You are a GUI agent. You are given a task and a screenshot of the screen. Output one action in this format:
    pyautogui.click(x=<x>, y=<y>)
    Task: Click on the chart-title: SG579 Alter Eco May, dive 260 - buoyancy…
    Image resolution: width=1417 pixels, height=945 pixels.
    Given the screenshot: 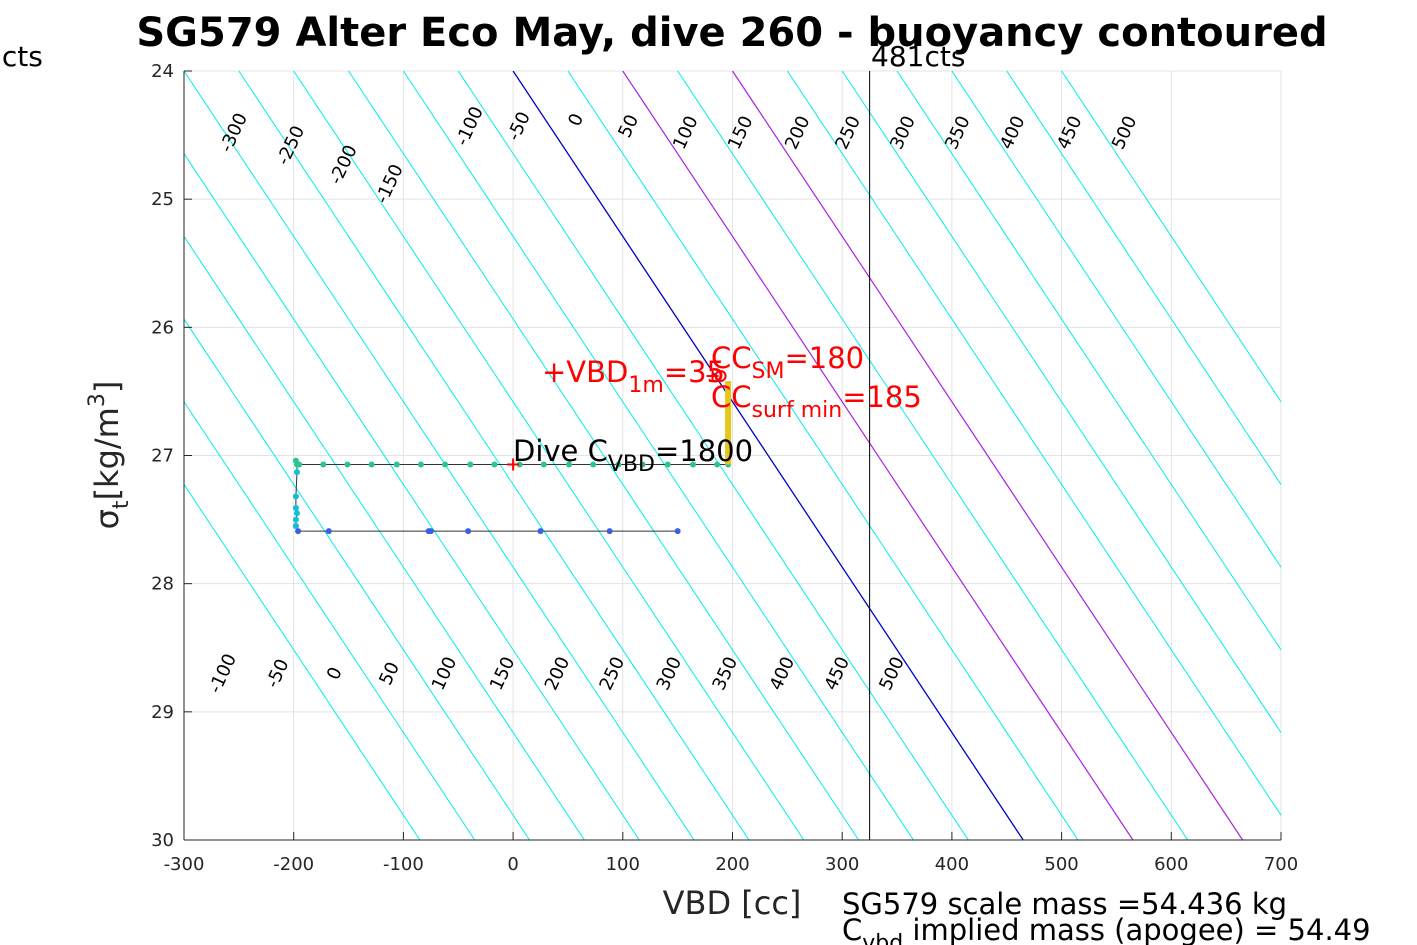 What is the action you would take?
    pyautogui.click(x=731, y=33)
    